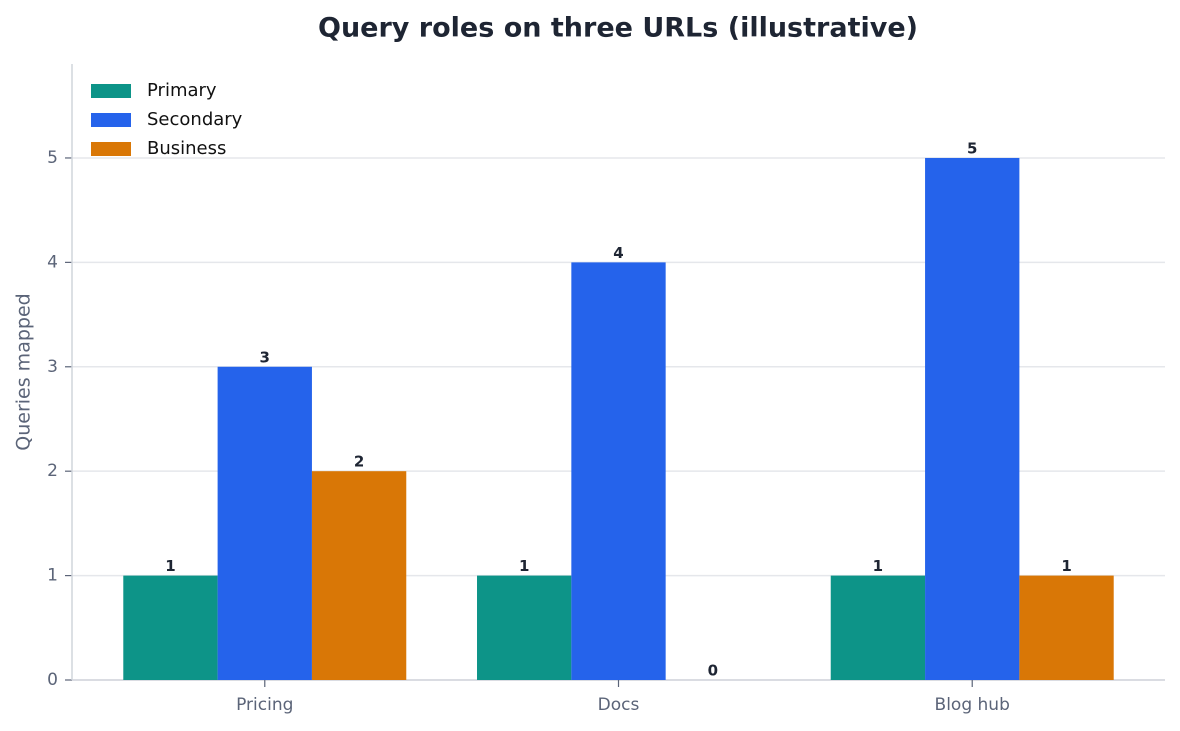 The width and height of the screenshot is (1180, 731). Describe the element at coordinates (618, 253) in the screenshot. I see `value-label: 4` at that location.